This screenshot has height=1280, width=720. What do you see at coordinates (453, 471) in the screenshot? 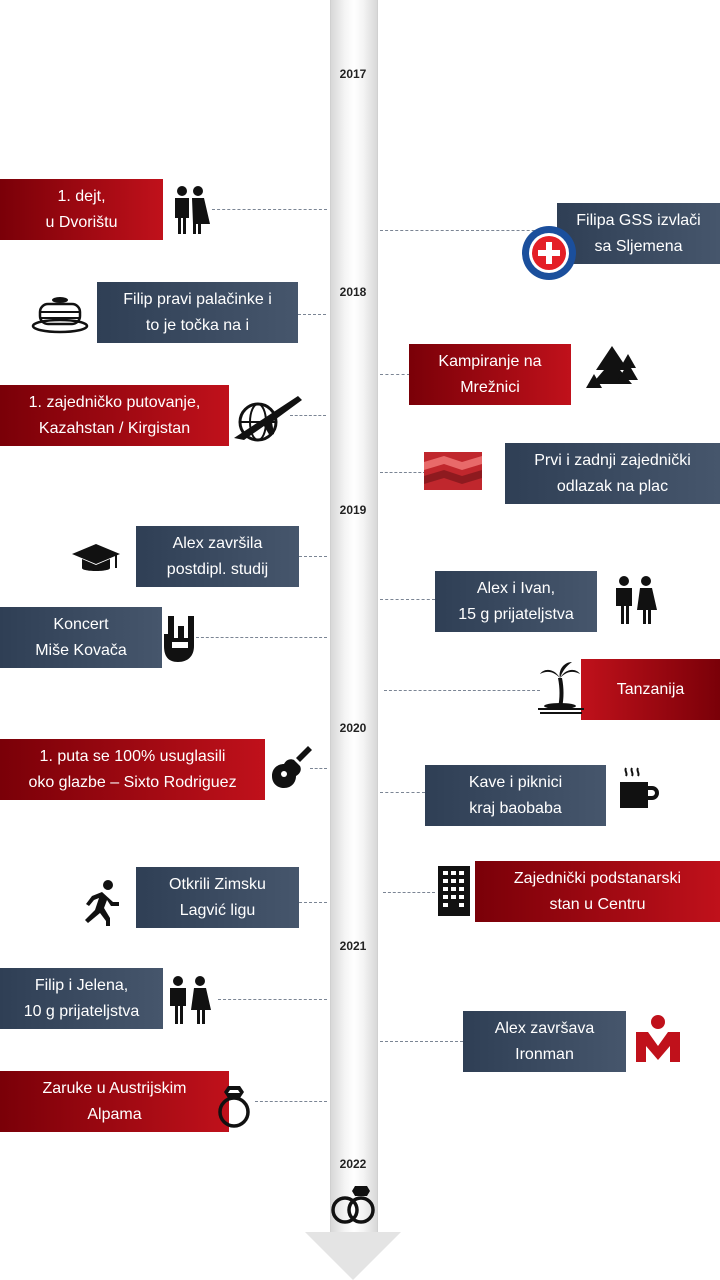
I see `market-photo` at bounding box center [453, 471].